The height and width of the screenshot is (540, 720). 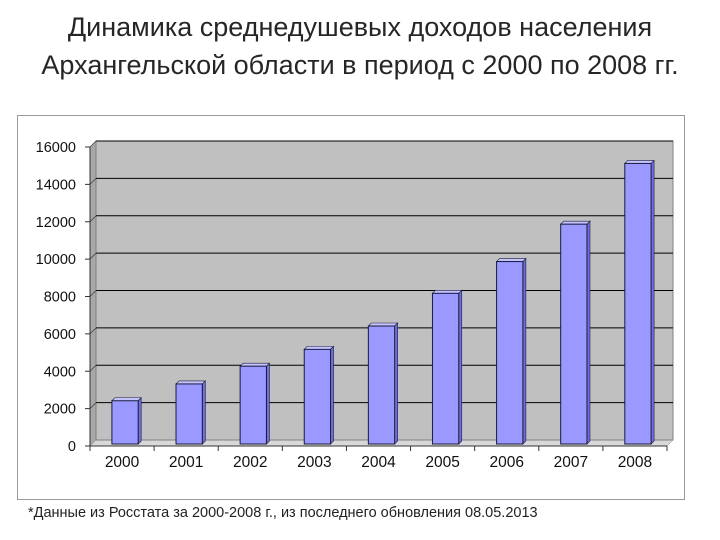 I want to click on y-tick-label: 14000, so click(x=56, y=185).